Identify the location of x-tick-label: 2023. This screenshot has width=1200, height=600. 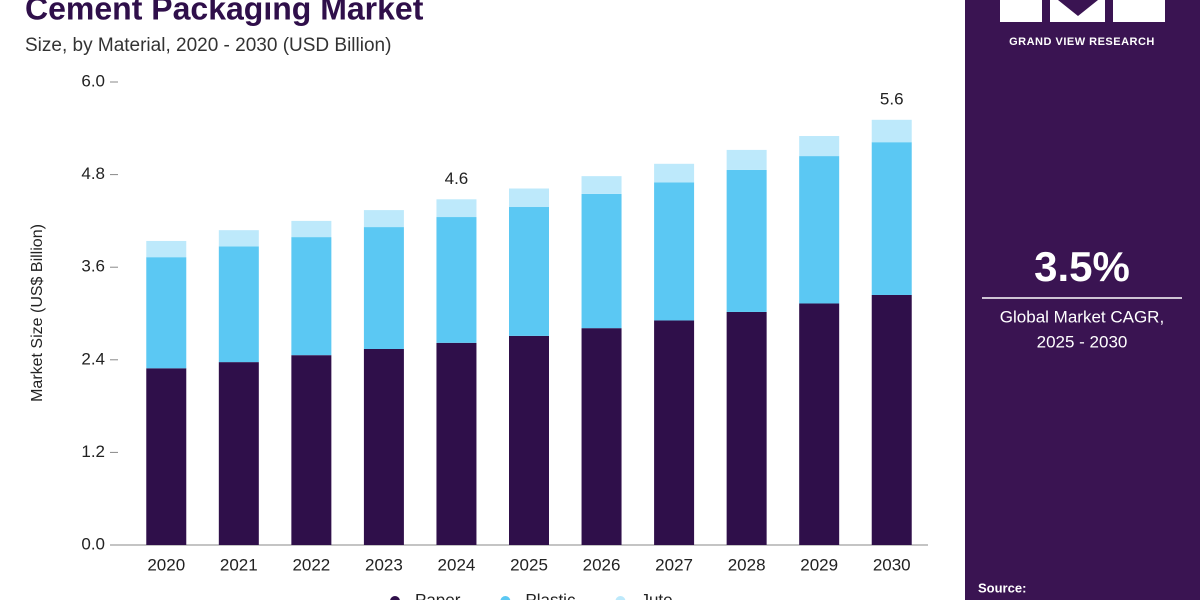
(384, 564).